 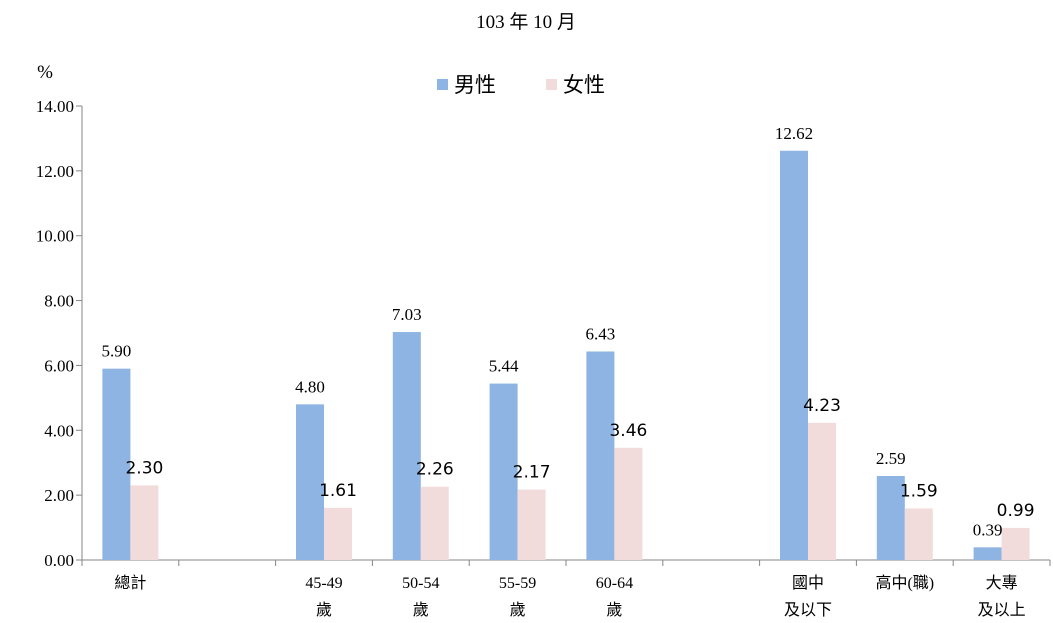 I want to click on y-tick-label: 14.00, so click(x=55, y=106).